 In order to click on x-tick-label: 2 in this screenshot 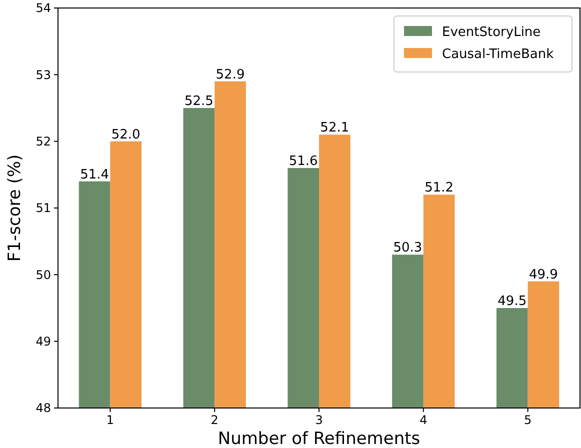, I will do `click(214, 420)`.